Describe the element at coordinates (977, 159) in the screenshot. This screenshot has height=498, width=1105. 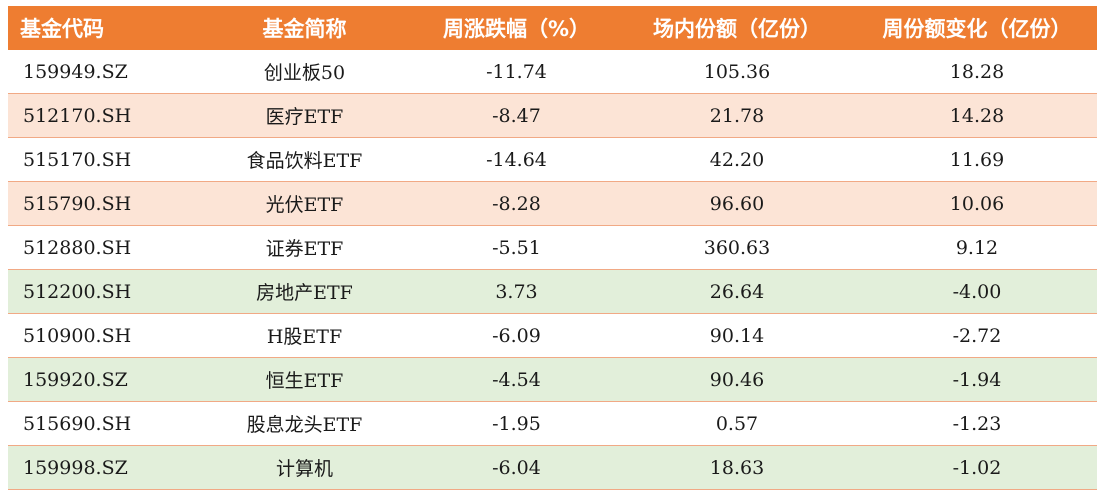
I see `share-change-cell: 11.69` at that location.